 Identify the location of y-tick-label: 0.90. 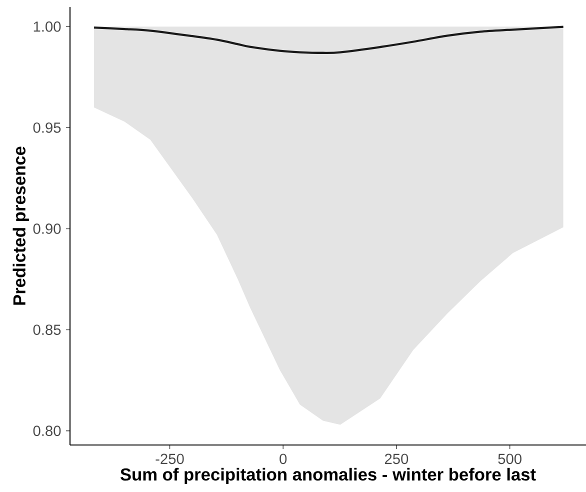
(47, 229).